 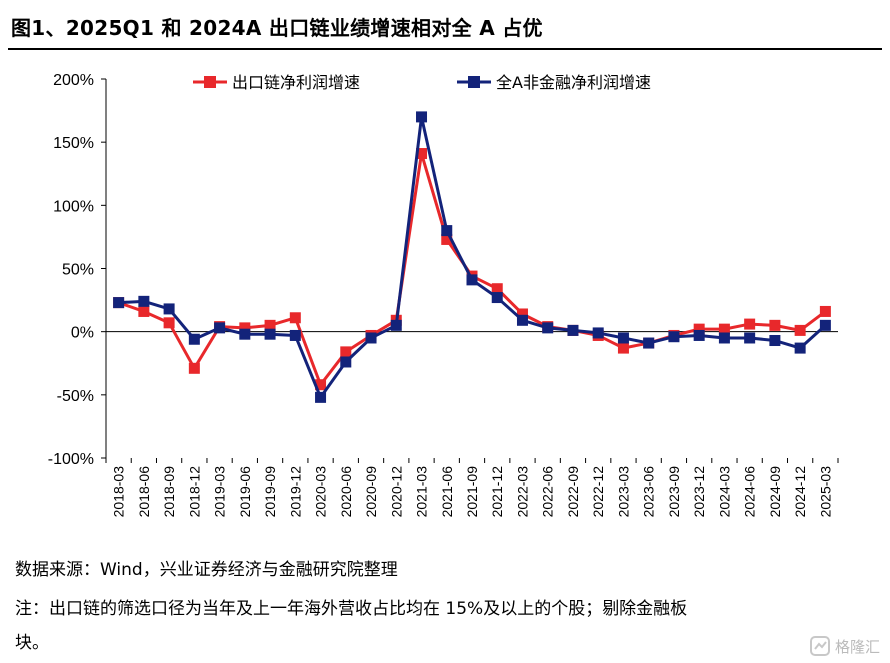 What do you see at coordinates (422, 82) in the screenshot?
I see `chart-legend: 出口链净利润增速 全A非金融净利润增速` at bounding box center [422, 82].